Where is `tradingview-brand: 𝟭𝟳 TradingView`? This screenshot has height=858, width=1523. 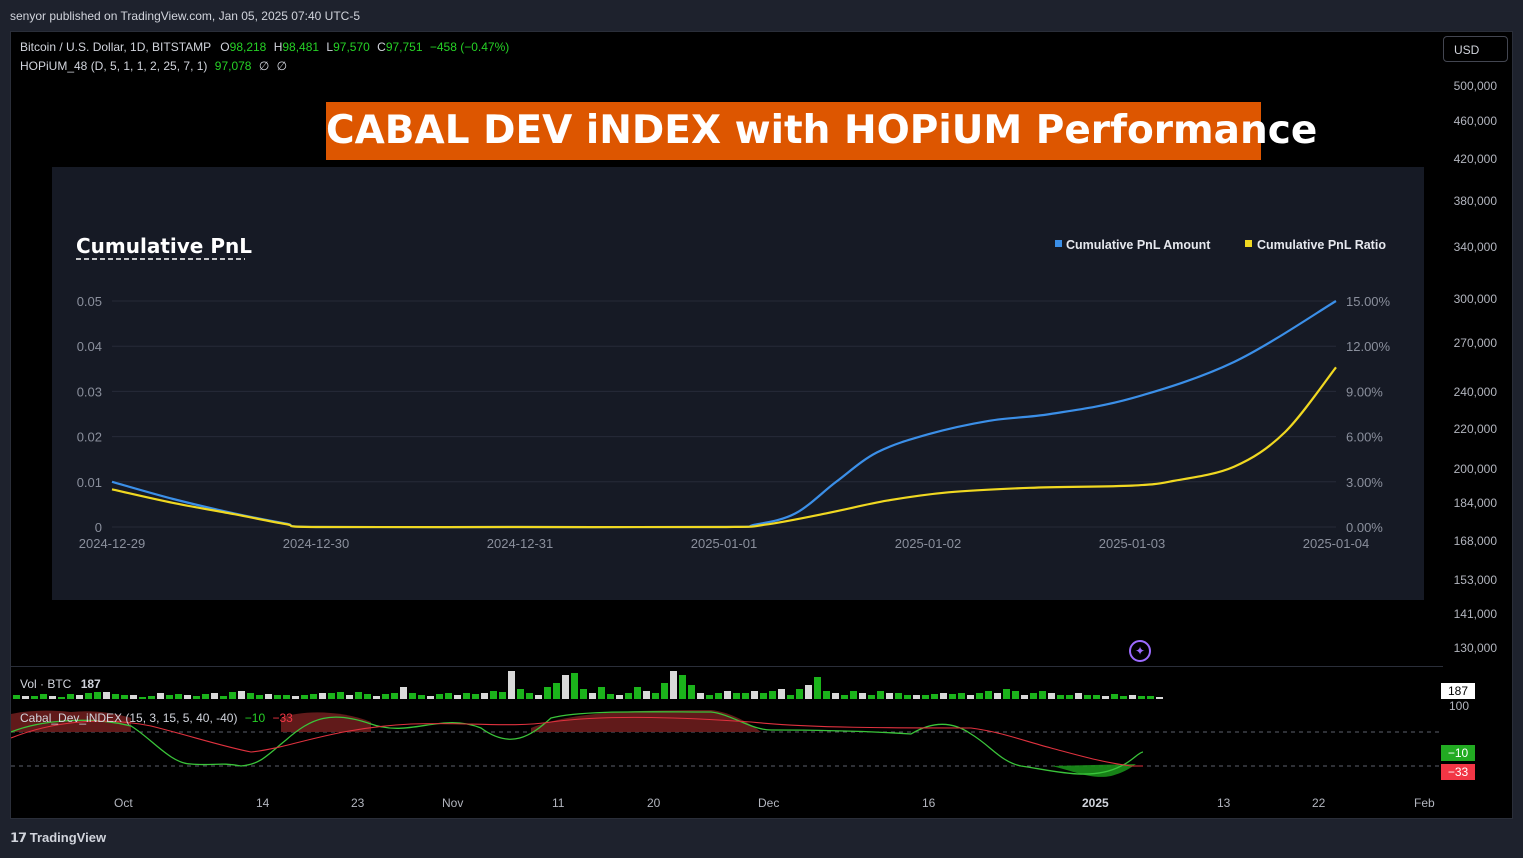
tradingview-brand: 𝟭𝟳 TradingView is located at coordinates (58, 838).